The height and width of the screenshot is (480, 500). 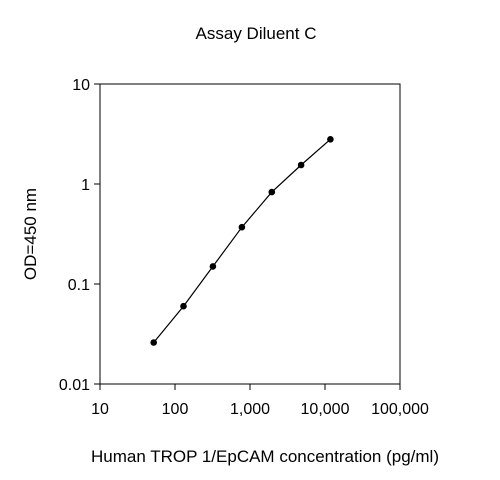 What do you see at coordinates (74, 385) in the screenshot?
I see `y-tick-label: 0.01` at bounding box center [74, 385].